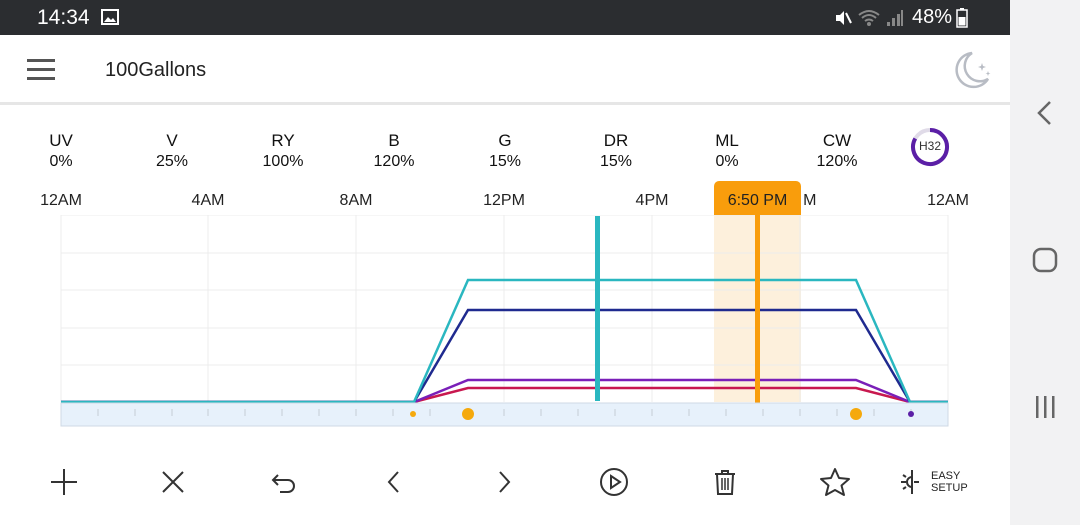  I want to click on channel-g: G 15%, so click(505, 151).